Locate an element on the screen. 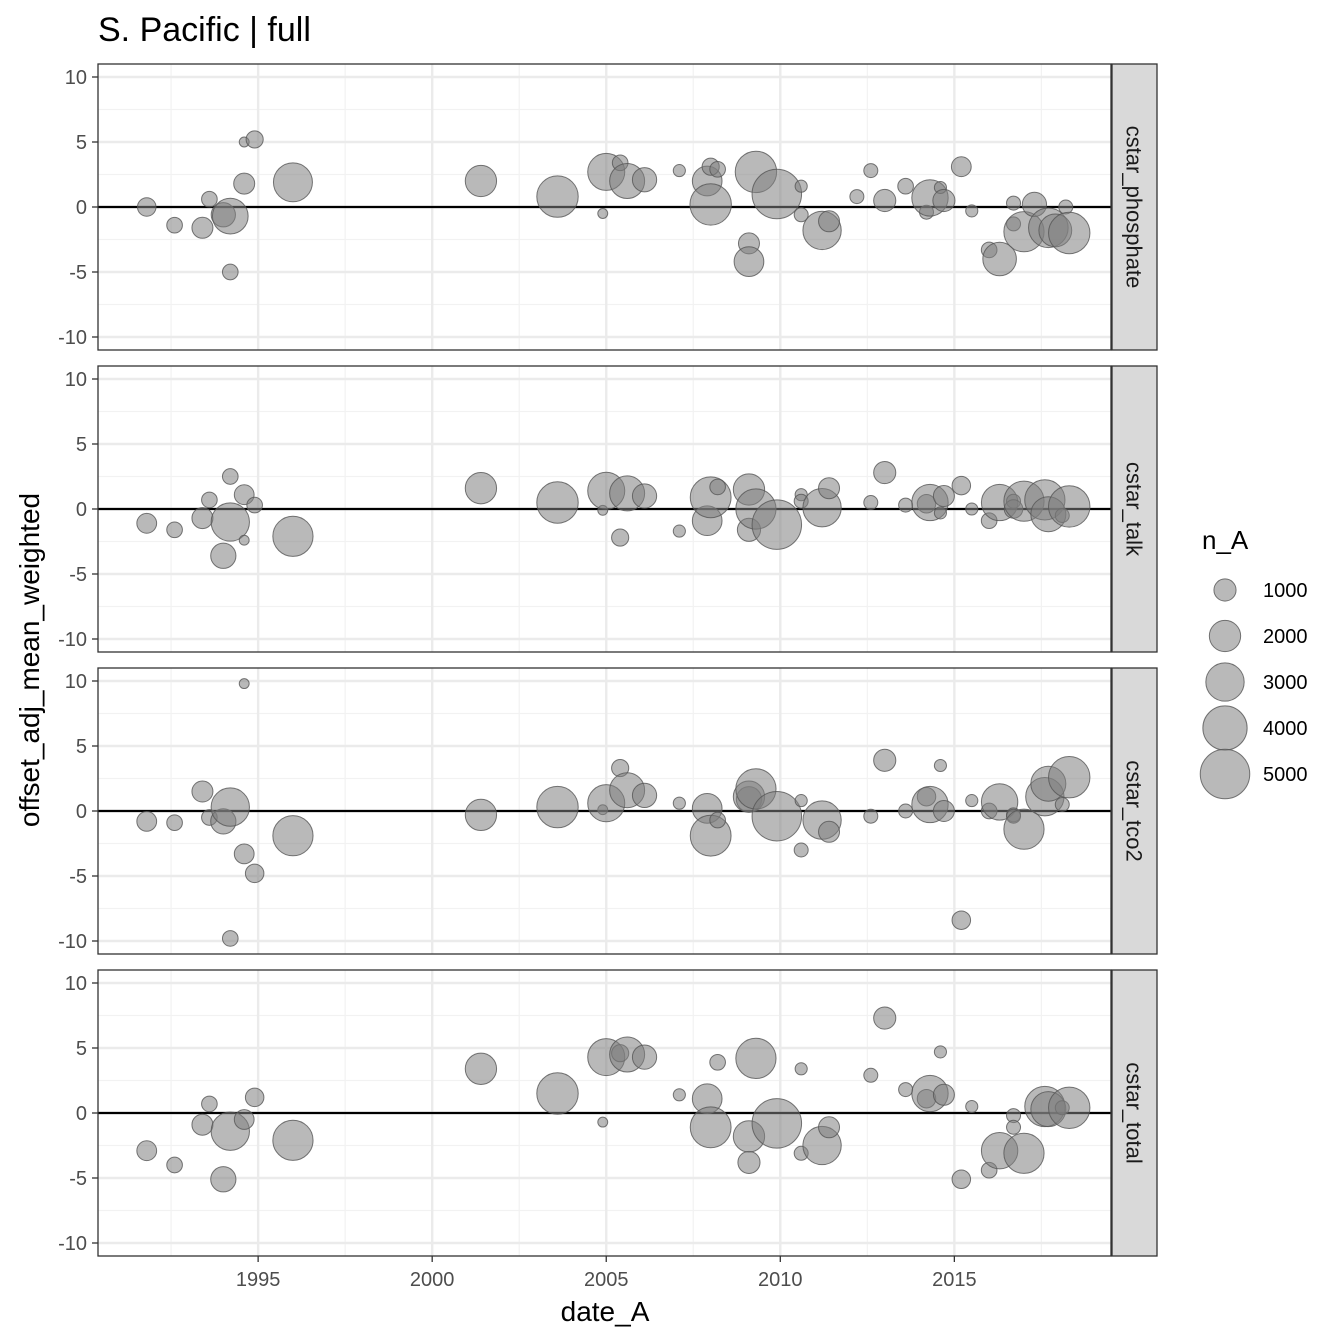  legend-key-label: 5000 is located at coordinates (1285, 775).